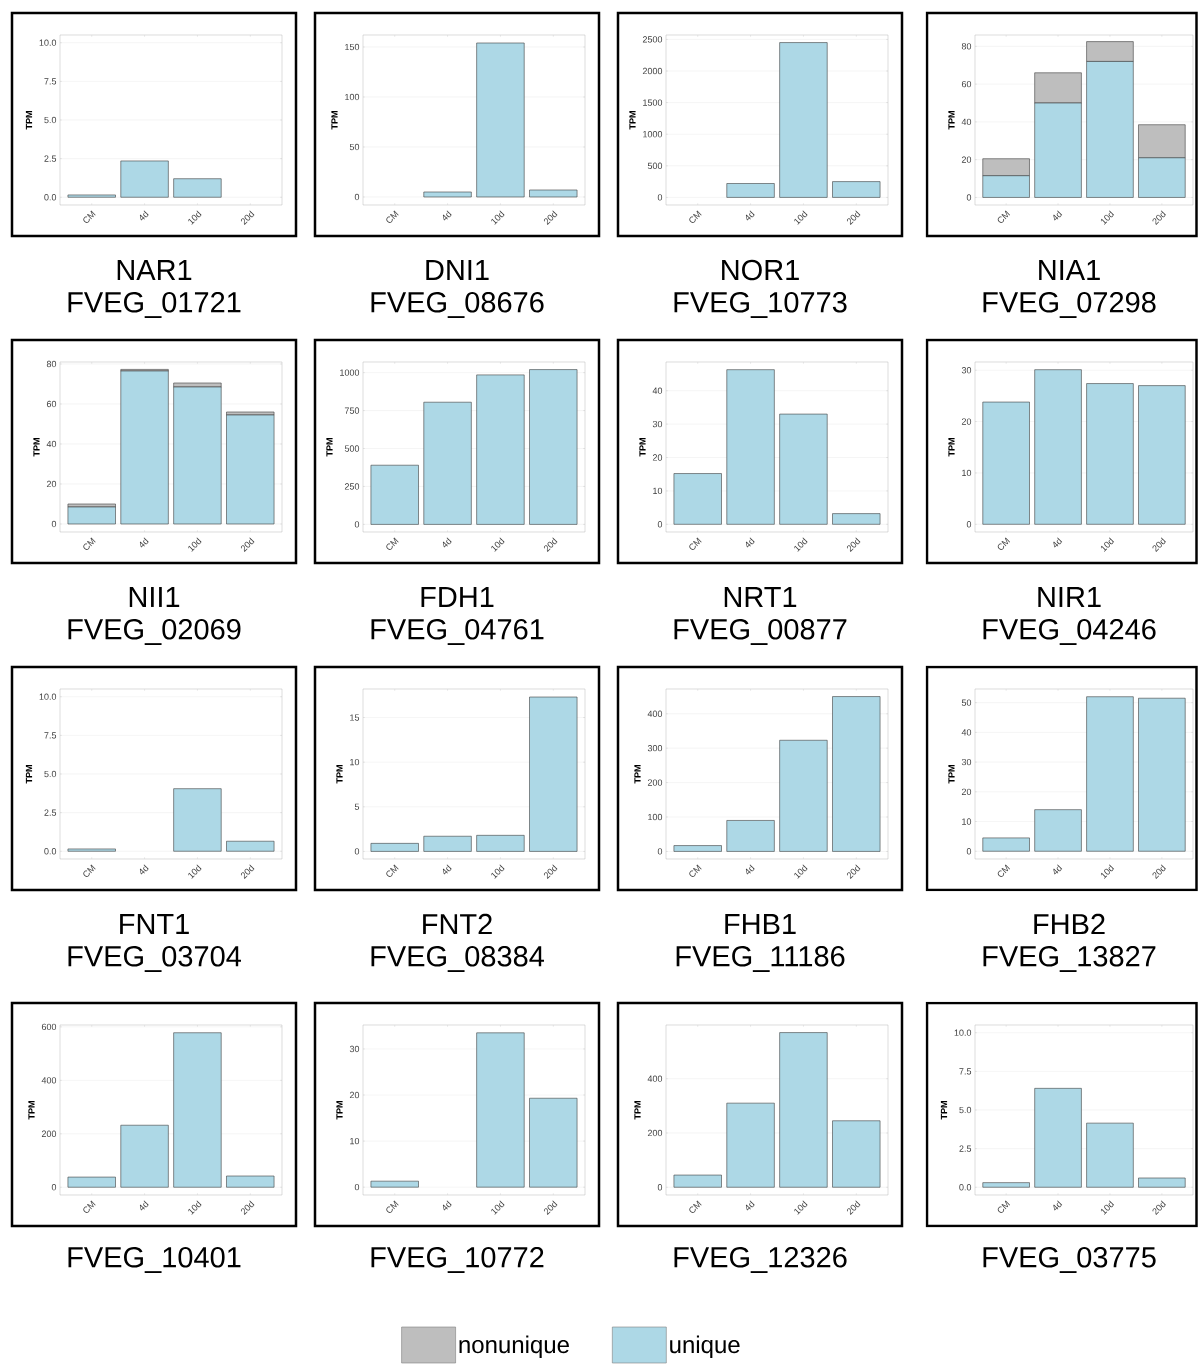 The width and height of the screenshot is (1198, 1370). What do you see at coordinates (154, 958) in the screenshot?
I see `text: FVEG_03704` at bounding box center [154, 958].